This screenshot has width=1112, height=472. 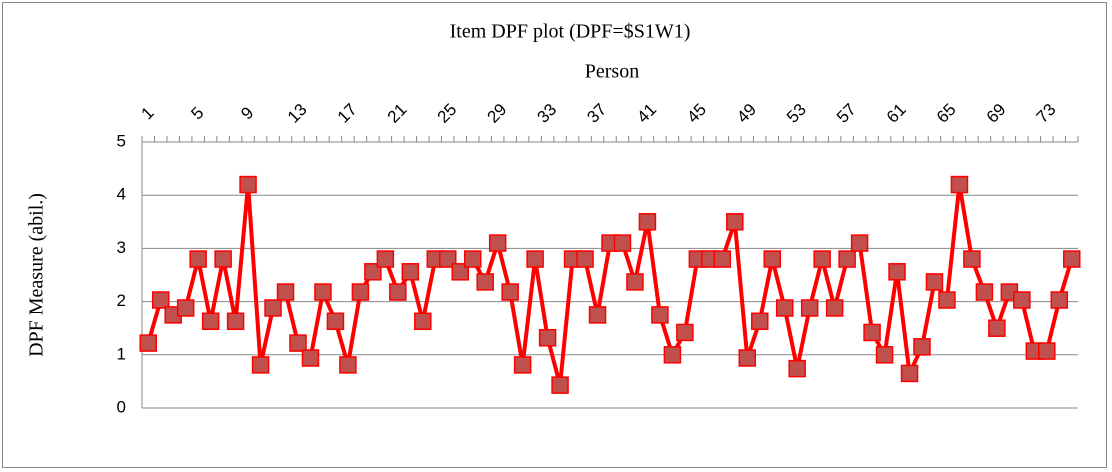 What do you see at coordinates (121, 140) in the screenshot?
I see `y-tick-label: 5` at bounding box center [121, 140].